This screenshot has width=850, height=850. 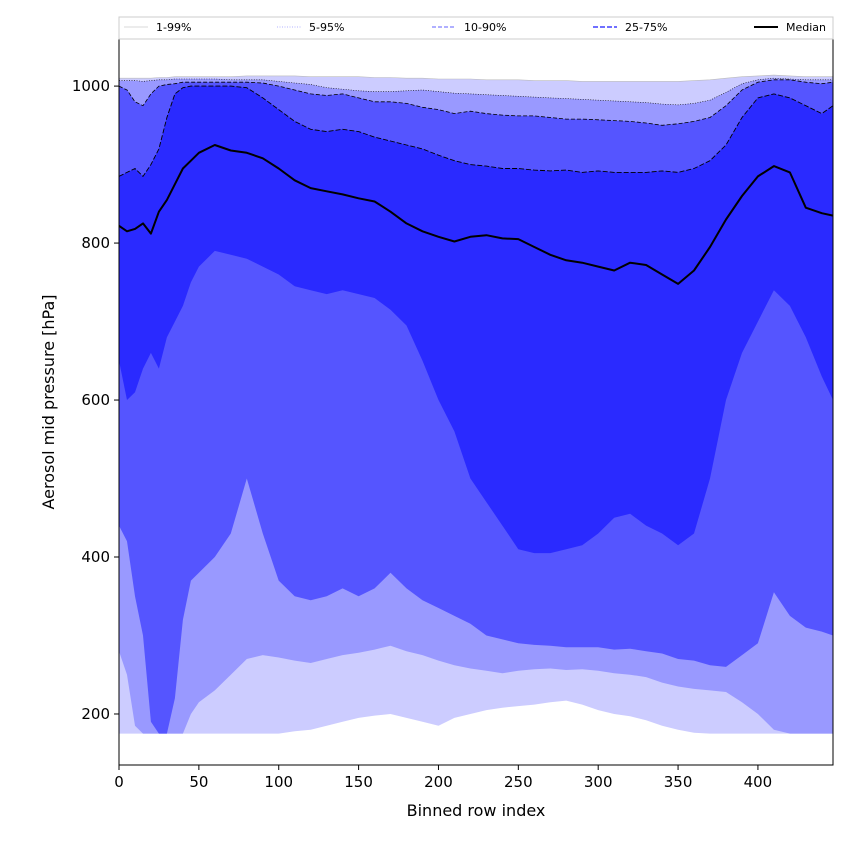 I want to click on y-axis-label: Aerosol mid pressure [hPa], so click(x=48, y=401).